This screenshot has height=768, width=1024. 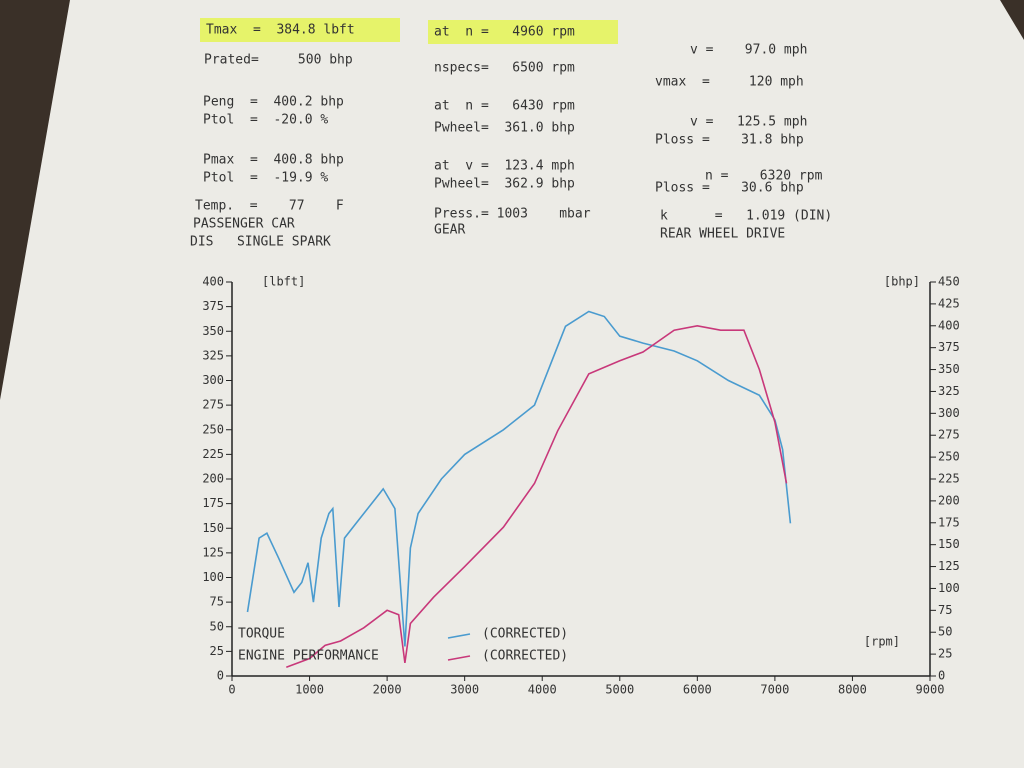 I want to click on field: nspecs= 6500 rpm, so click(x=504, y=68).